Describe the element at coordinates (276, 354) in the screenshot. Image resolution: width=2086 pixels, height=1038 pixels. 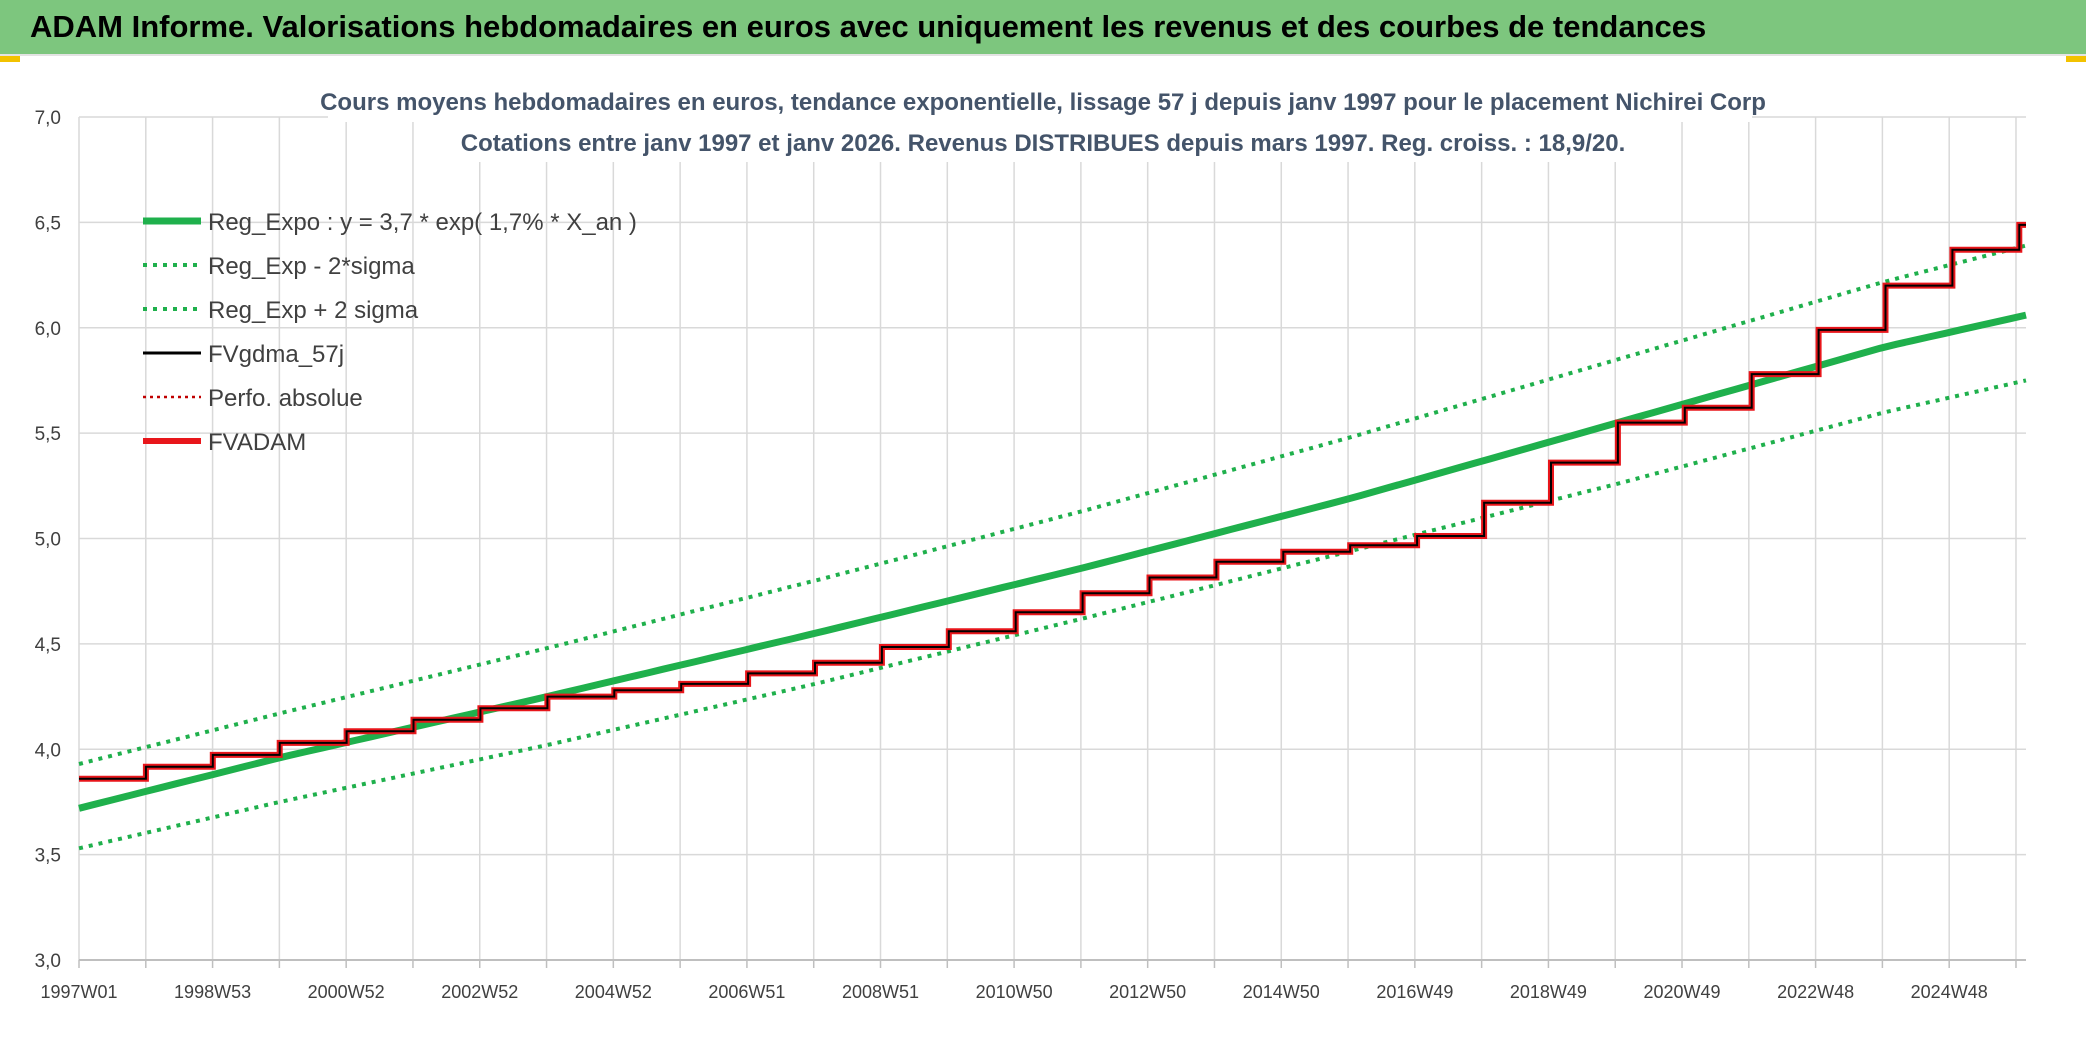
I see `legend-label: FVgdma_57j` at that location.